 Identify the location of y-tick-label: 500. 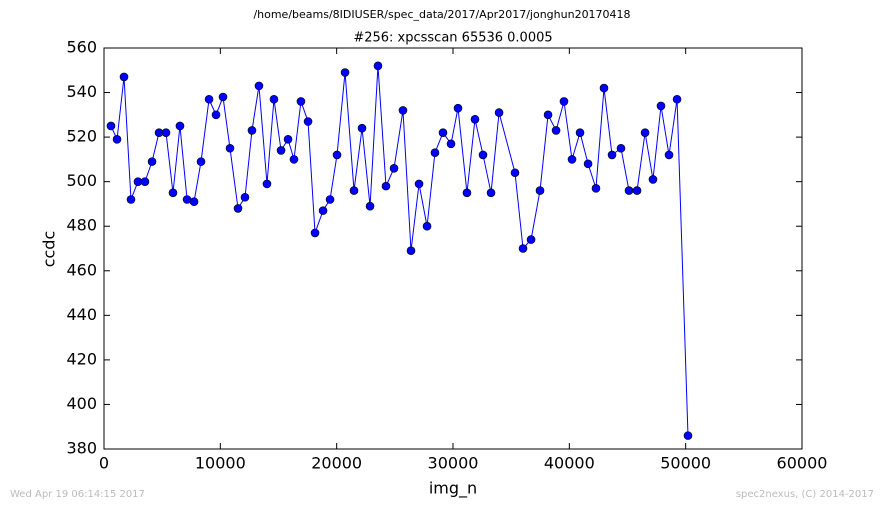
(81, 180).